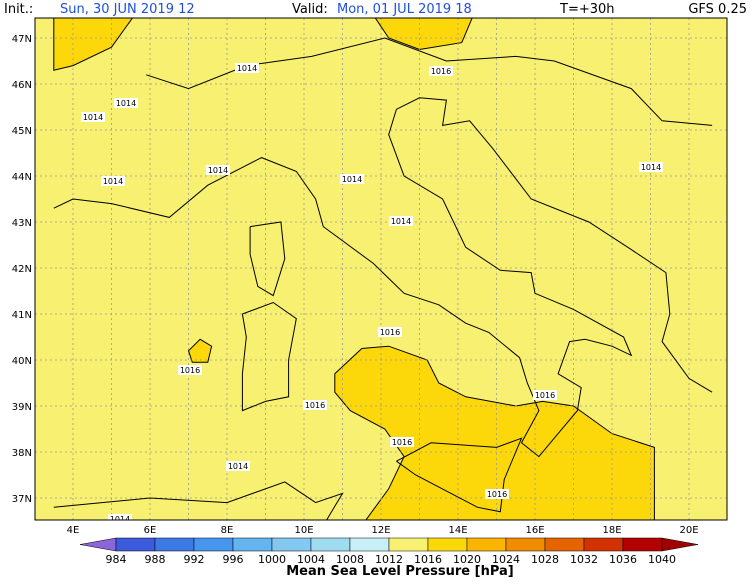  Describe the element at coordinates (400, 571) in the screenshot. I see `colorbar-title: Mean Sea Level Pressure [hPa]` at that location.